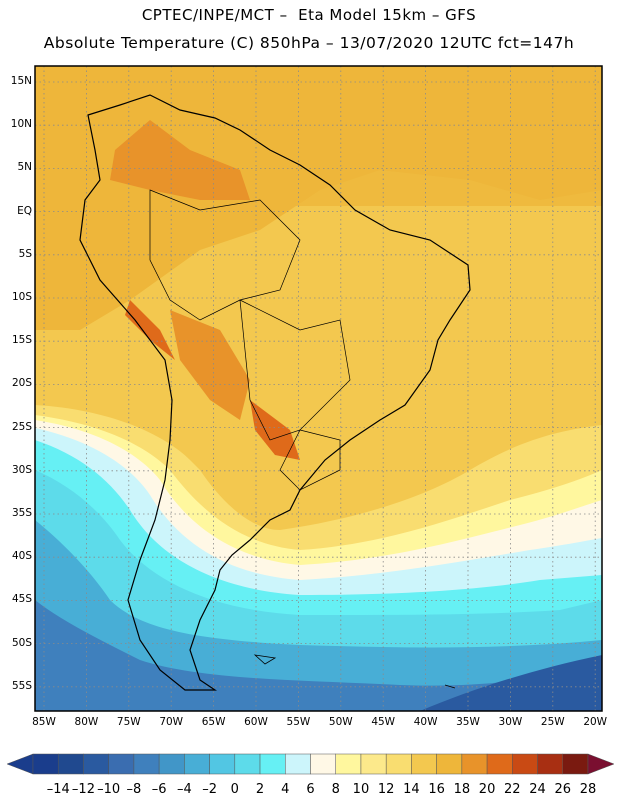 Image resolution: width=618 pixels, height=800 pixels. I want to click on lon-label-80W: 80W, so click(86, 722).